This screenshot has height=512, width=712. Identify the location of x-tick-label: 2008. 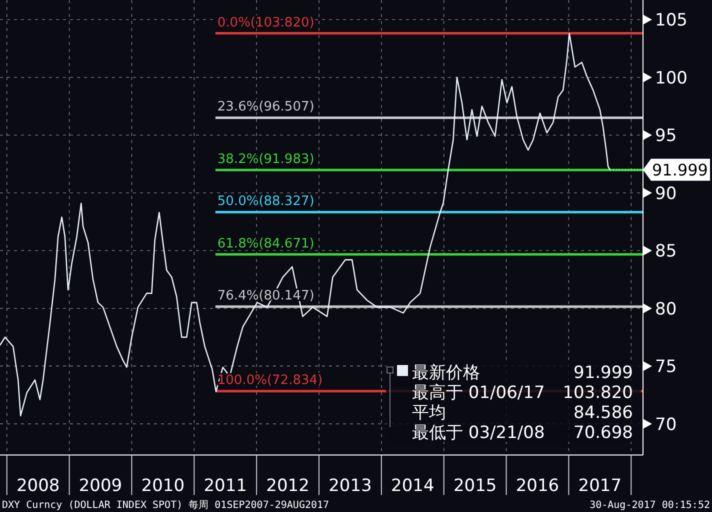
(38, 486).